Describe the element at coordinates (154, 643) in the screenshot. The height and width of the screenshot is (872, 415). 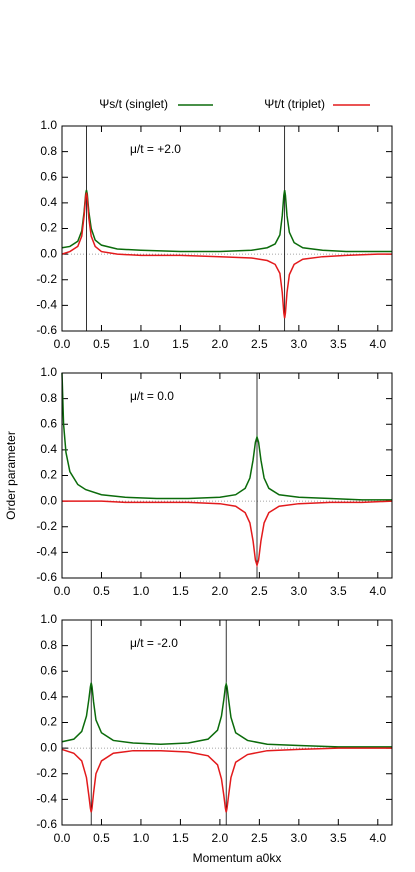
I see `annotation: μ/t = -2.0` at that location.